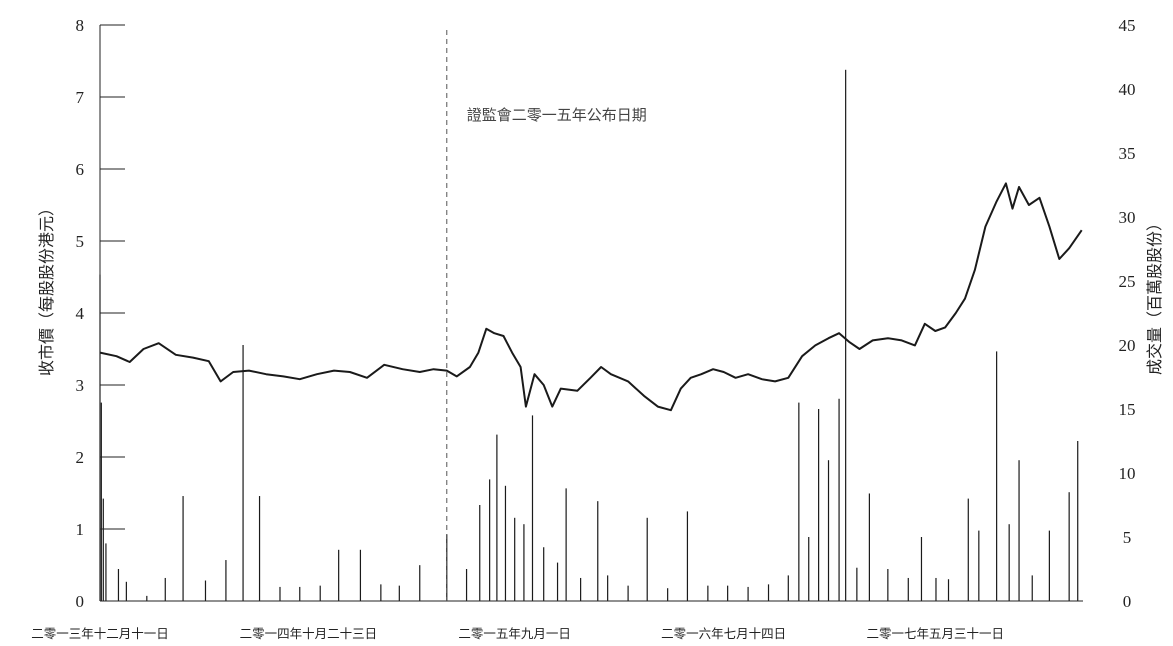 Image resolution: width=1173 pixels, height=646 pixels. I want to click on left-tick-label: 7, so click(80, 97).